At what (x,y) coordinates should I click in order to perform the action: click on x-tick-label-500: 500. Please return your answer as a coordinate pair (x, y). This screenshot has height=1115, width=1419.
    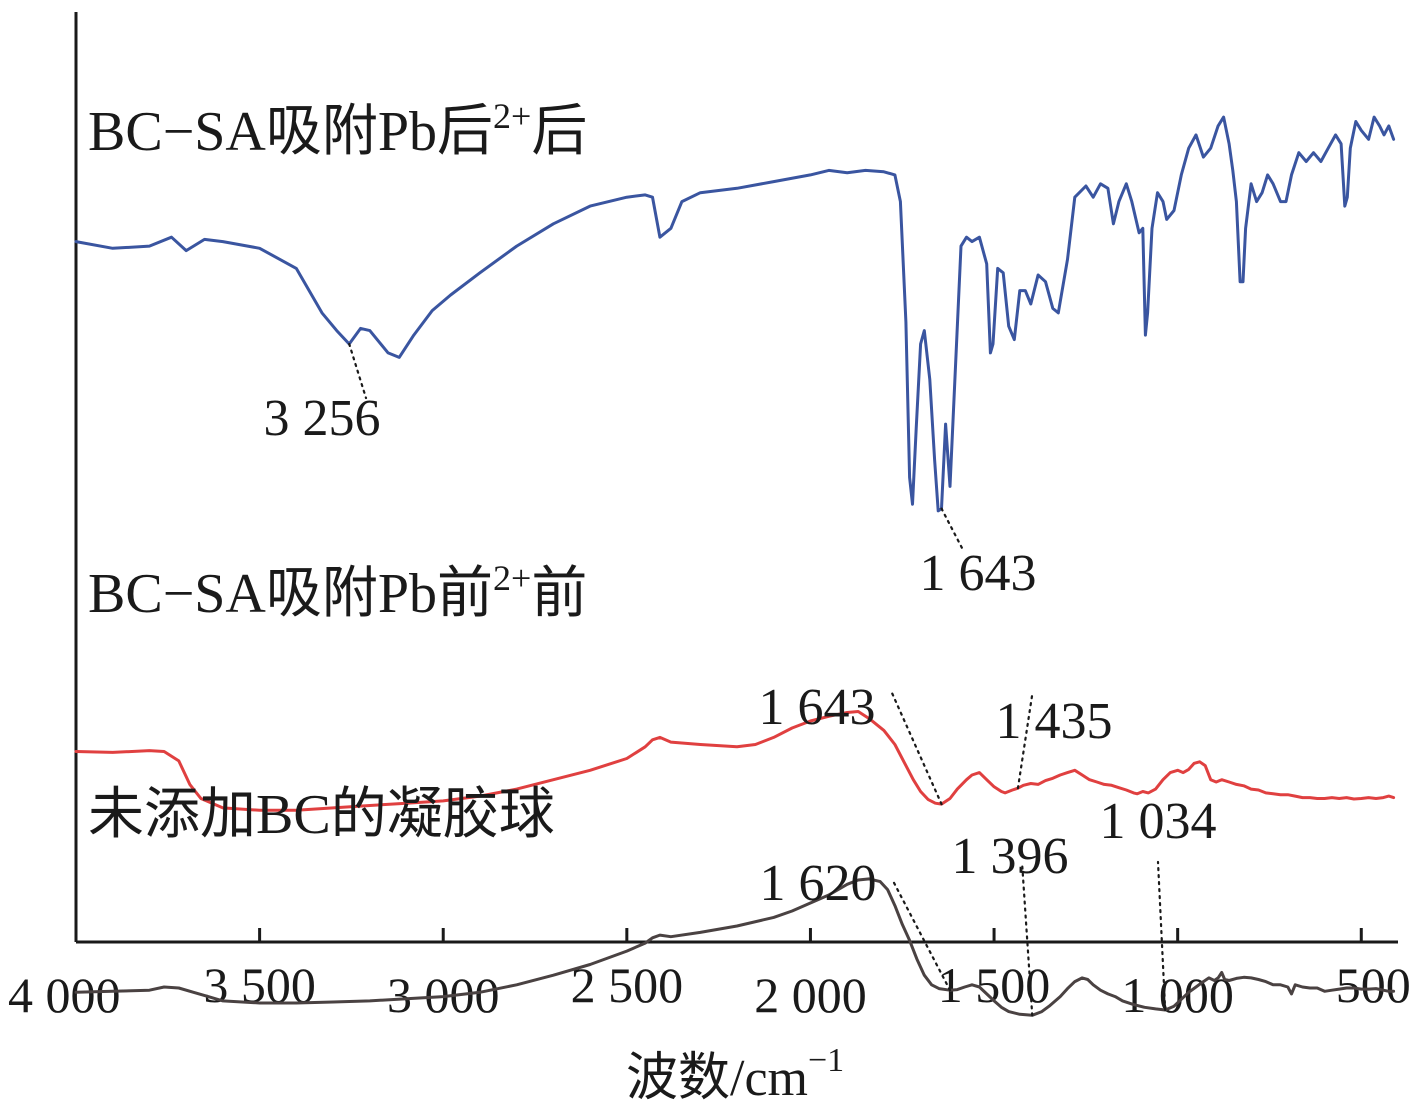
    Looking at the image, I should click on (1373, 985).